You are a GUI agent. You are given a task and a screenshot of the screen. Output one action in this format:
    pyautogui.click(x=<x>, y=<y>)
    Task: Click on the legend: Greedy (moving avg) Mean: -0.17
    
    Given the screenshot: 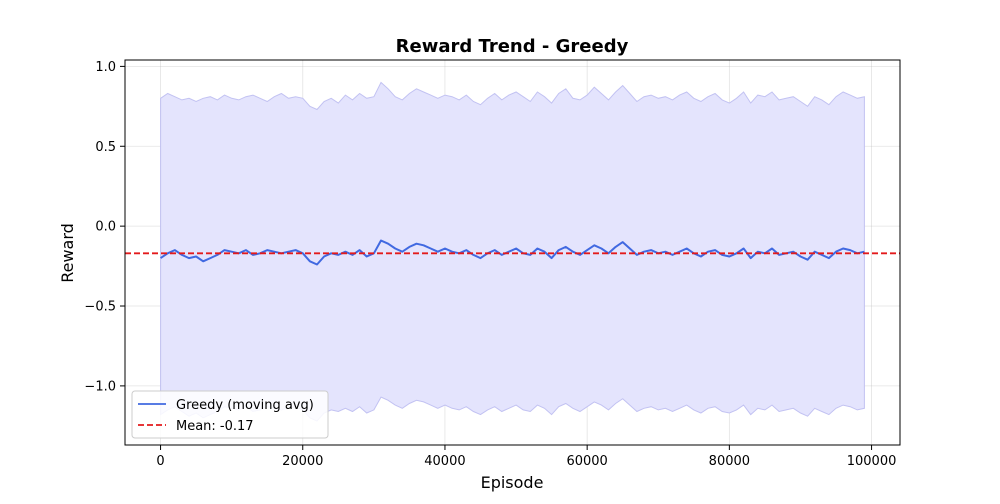 What is the action you would take?
    pyautogui.click(x=230, y=414)
    